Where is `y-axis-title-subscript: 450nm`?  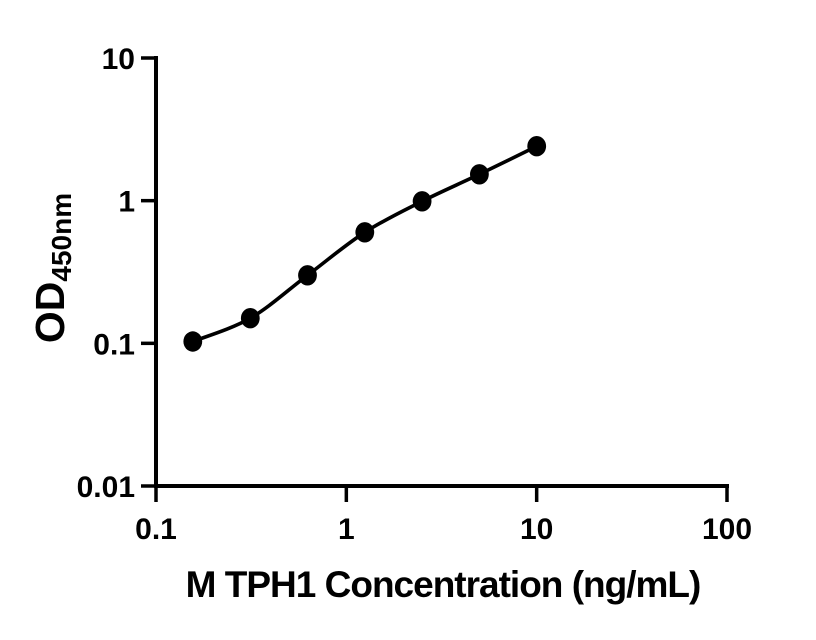 y-axis-title-subscript: 450nm is located at coordinates (61, 237).